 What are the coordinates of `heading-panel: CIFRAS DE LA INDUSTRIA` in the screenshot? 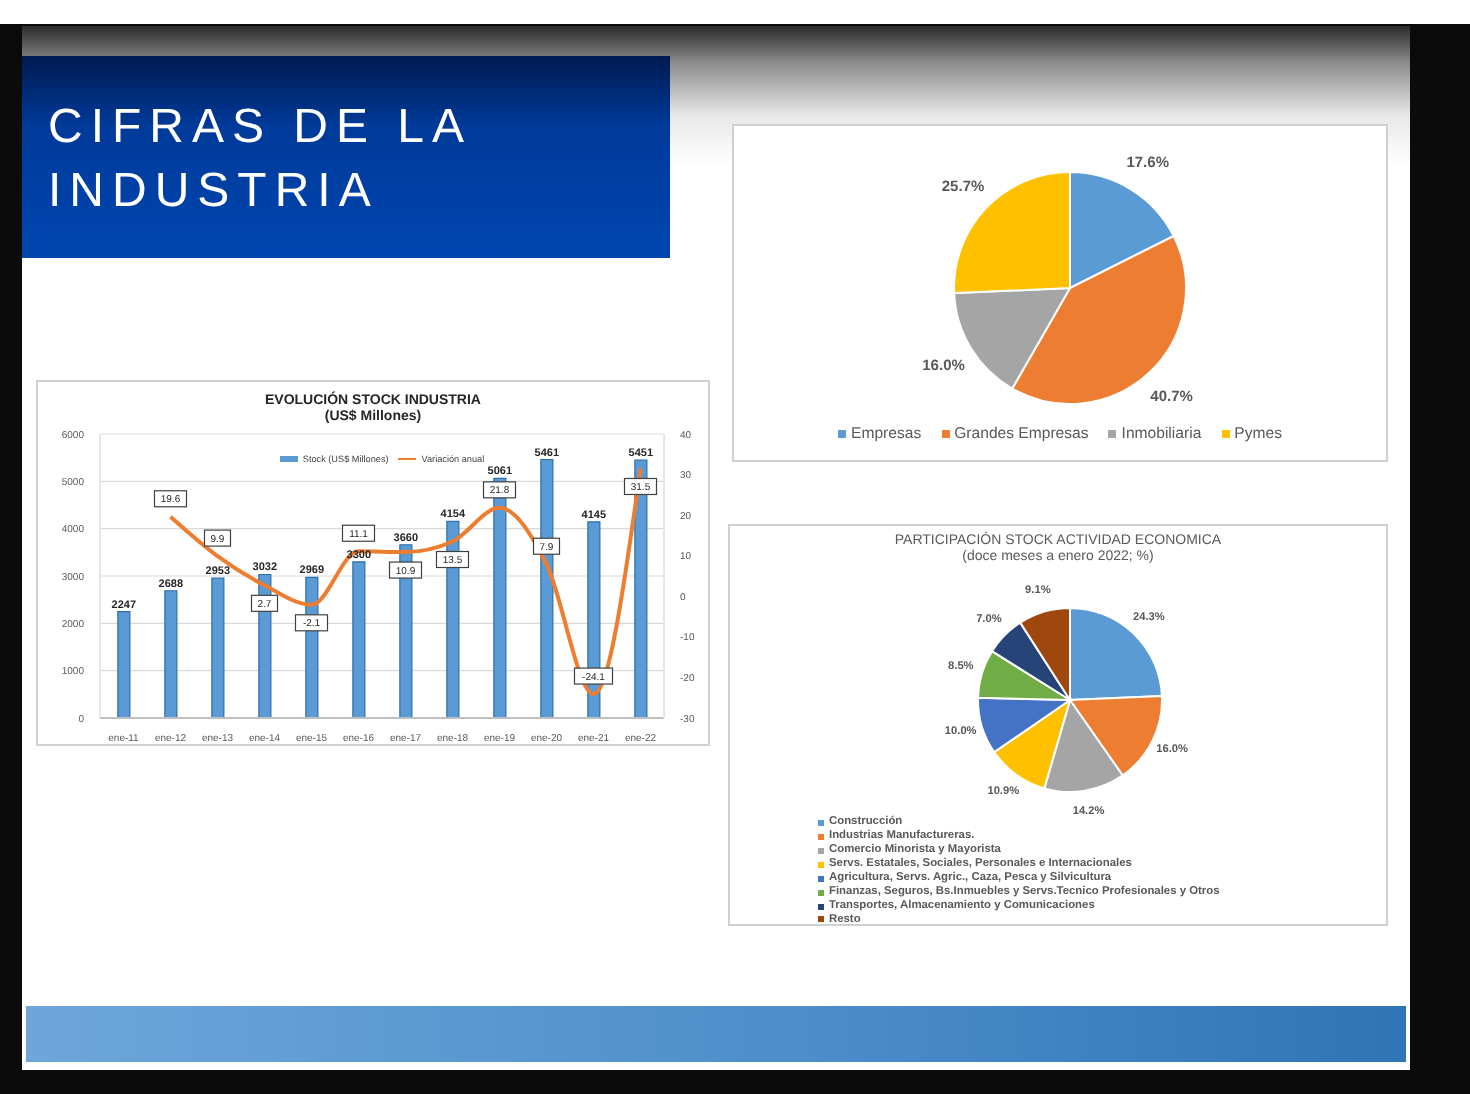 It's located at (346, 157).